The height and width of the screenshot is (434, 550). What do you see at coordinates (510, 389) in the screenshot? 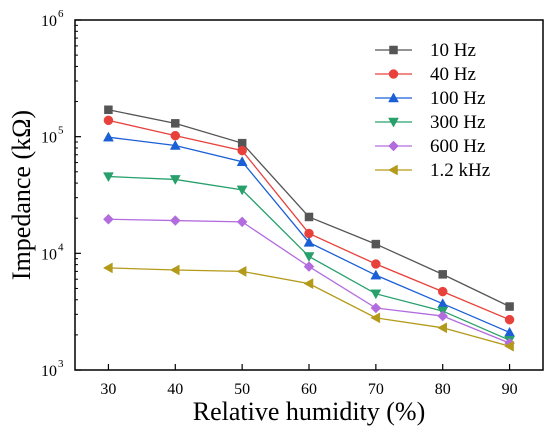
I see `x-tick-label: 90` at bounding box center [510, 389].